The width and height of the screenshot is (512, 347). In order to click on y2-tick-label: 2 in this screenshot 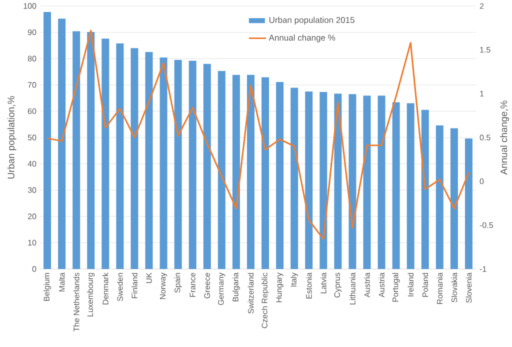, I will do `click(482, 6)`.